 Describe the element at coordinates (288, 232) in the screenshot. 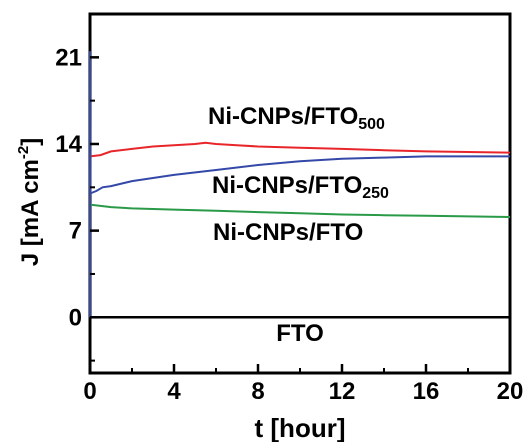

I see `series-label-ni-cnps-fto: Ni-CNPs/FTO` at that location.